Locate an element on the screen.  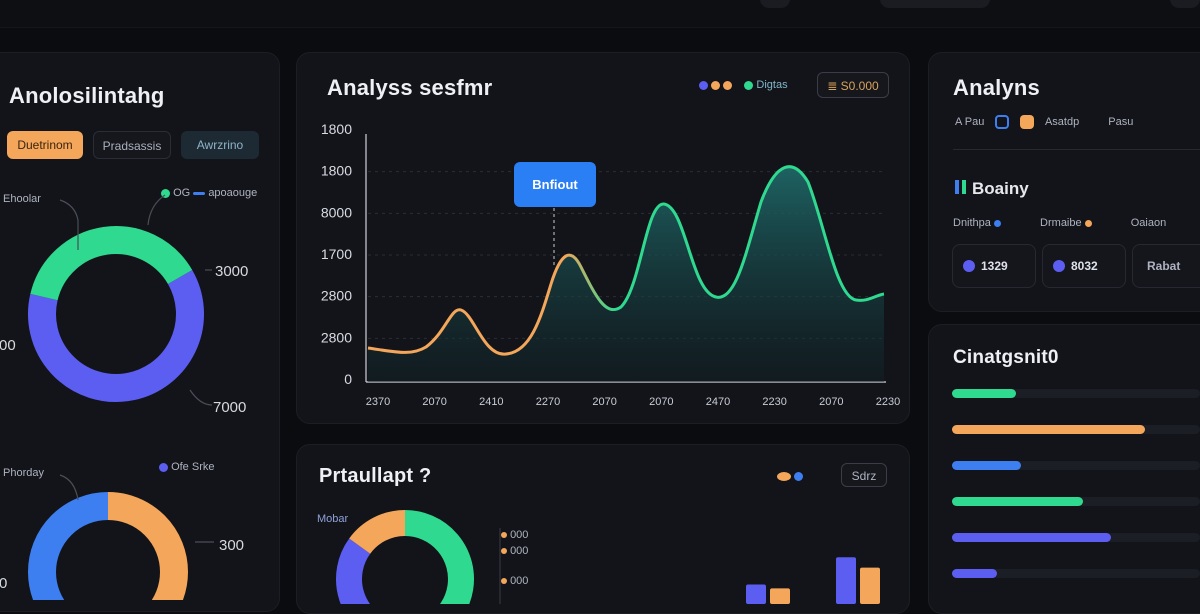
top-search is located at coordinates (935, 4).